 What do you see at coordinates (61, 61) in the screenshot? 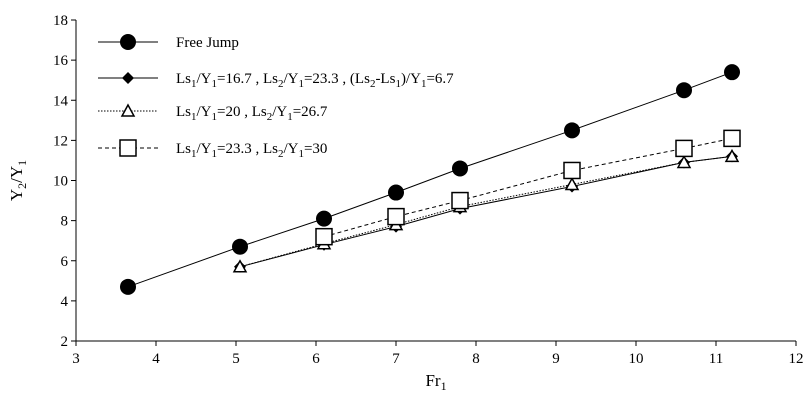
I see `y-tick-label: 16` at bounding box center [61, 61].